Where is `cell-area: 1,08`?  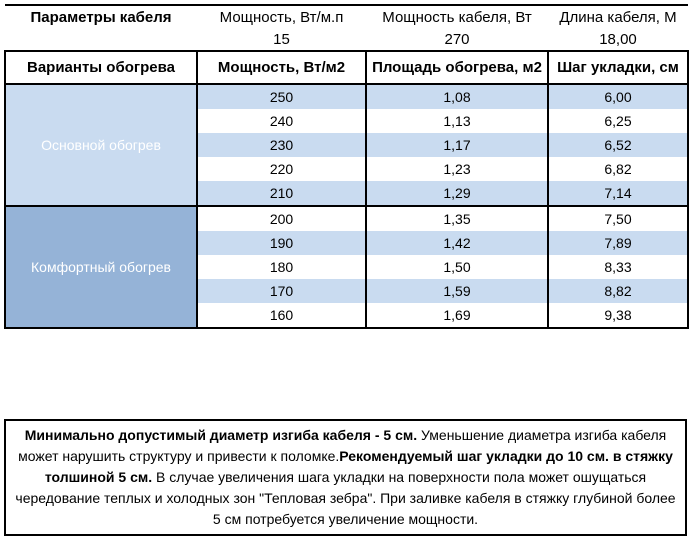
cell-area: 1,08 is located at coordinates (457, 96).